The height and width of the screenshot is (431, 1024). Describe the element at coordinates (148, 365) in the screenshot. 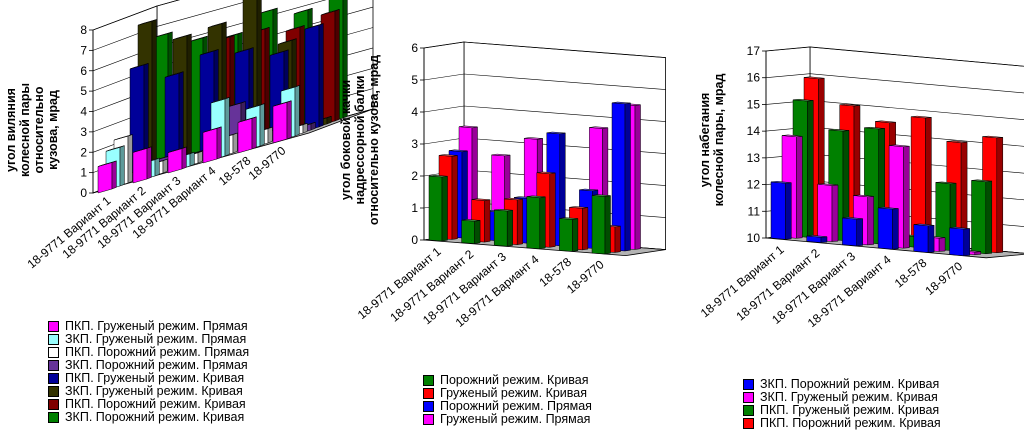

I see `legend-entry: ЗКП. Порожний режим. Прямая` at that location.